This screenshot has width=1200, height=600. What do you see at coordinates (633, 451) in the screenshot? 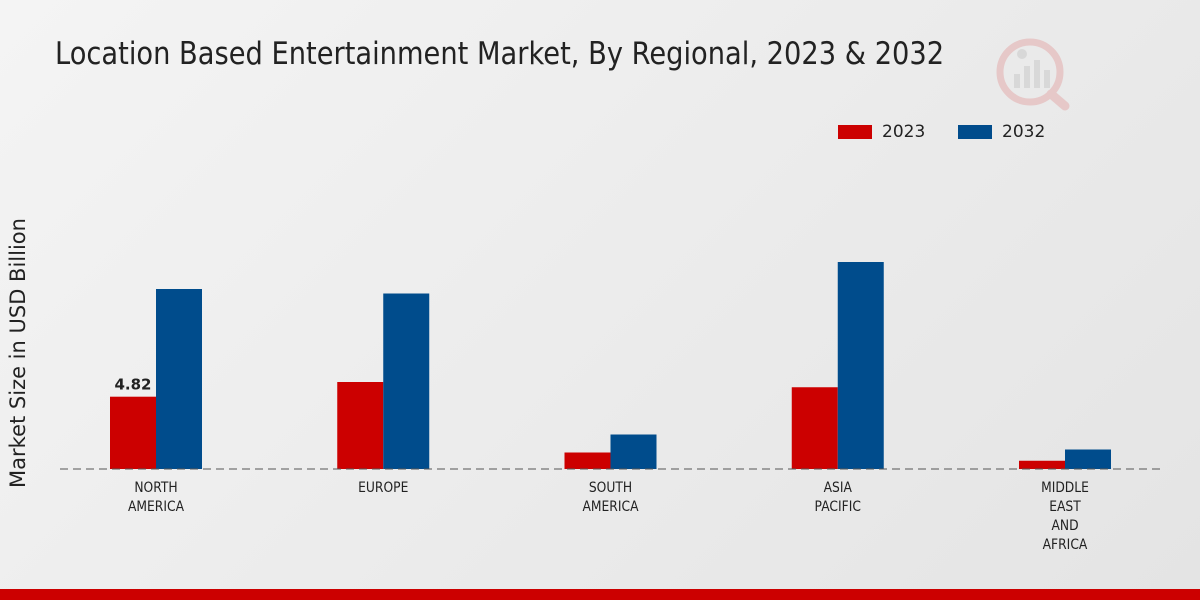
I see `bar-2032-south-america` at bounding box center [633, 451].